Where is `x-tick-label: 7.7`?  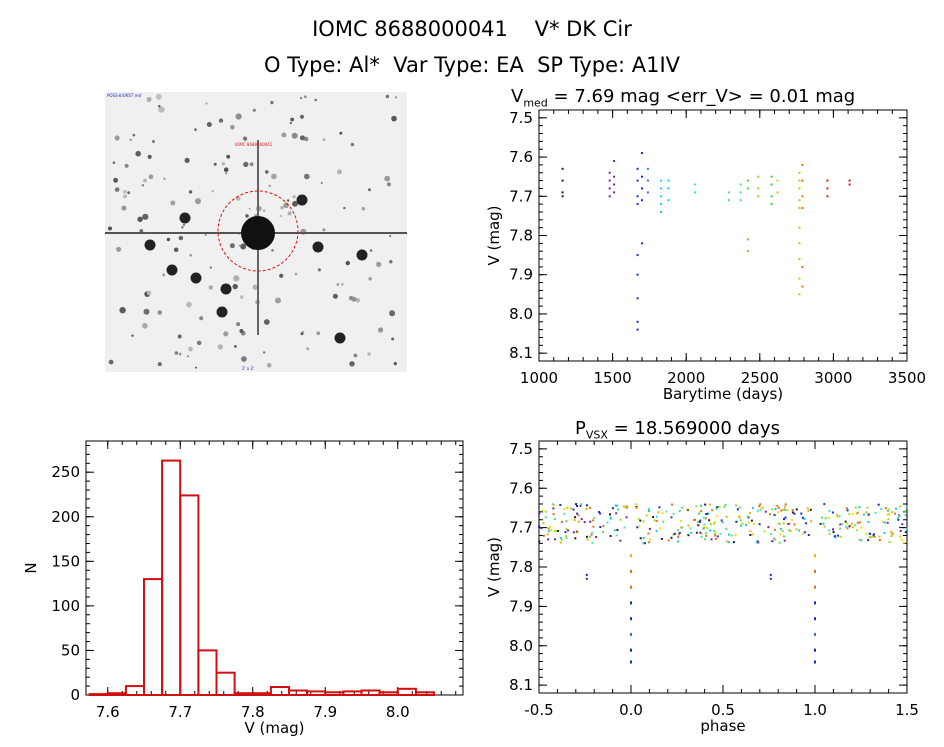 x-tick-label: 7.7 is located at coordinates (180, 712).